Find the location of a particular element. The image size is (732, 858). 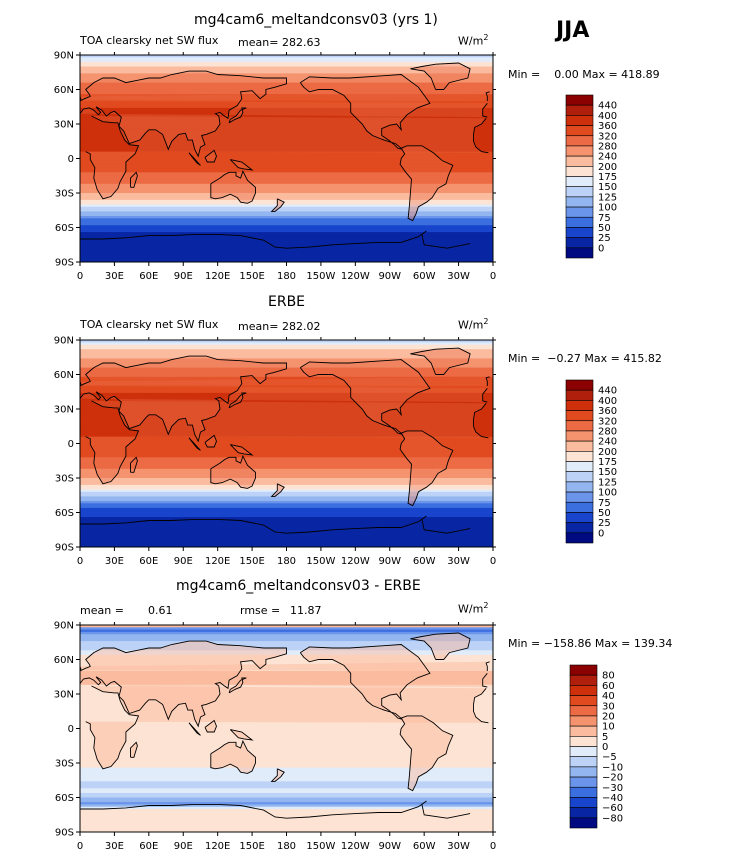

panel-3-colorbar-label: 40 is located at coordinates (608, 696).